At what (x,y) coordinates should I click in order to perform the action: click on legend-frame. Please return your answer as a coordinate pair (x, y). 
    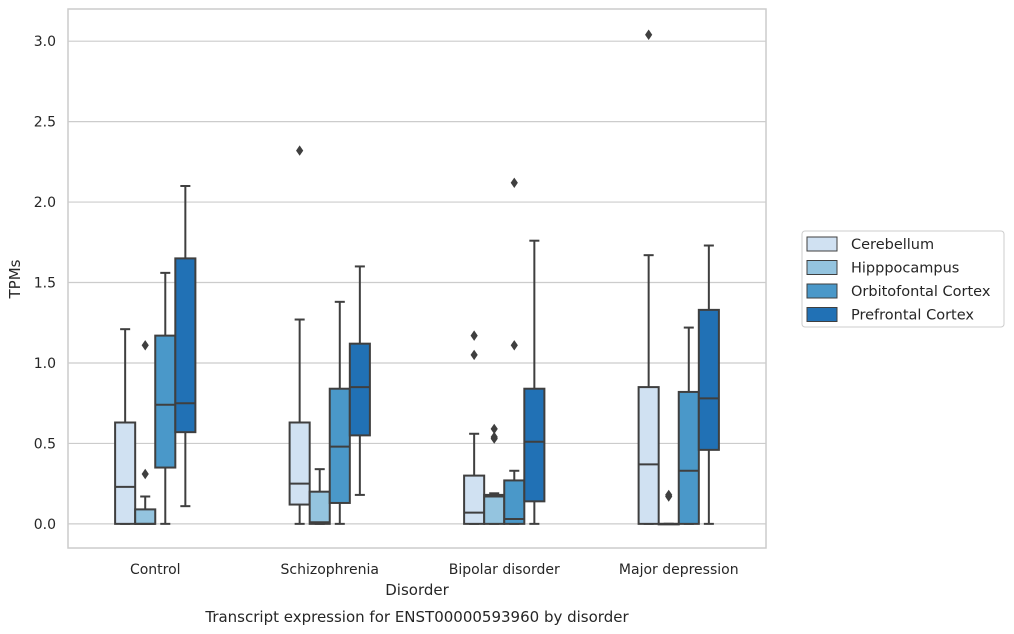
    Looking at the image, I should click on (903, 279).